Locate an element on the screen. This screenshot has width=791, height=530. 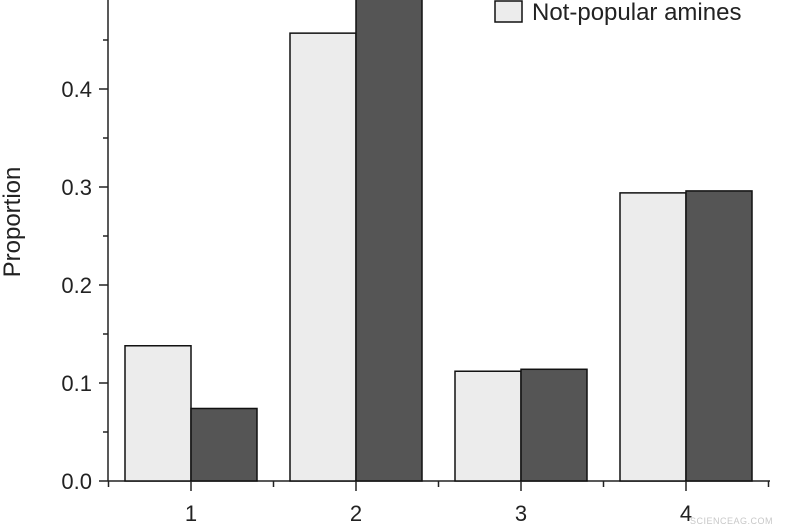
legend-swatch is located at coordinates (508, 11).